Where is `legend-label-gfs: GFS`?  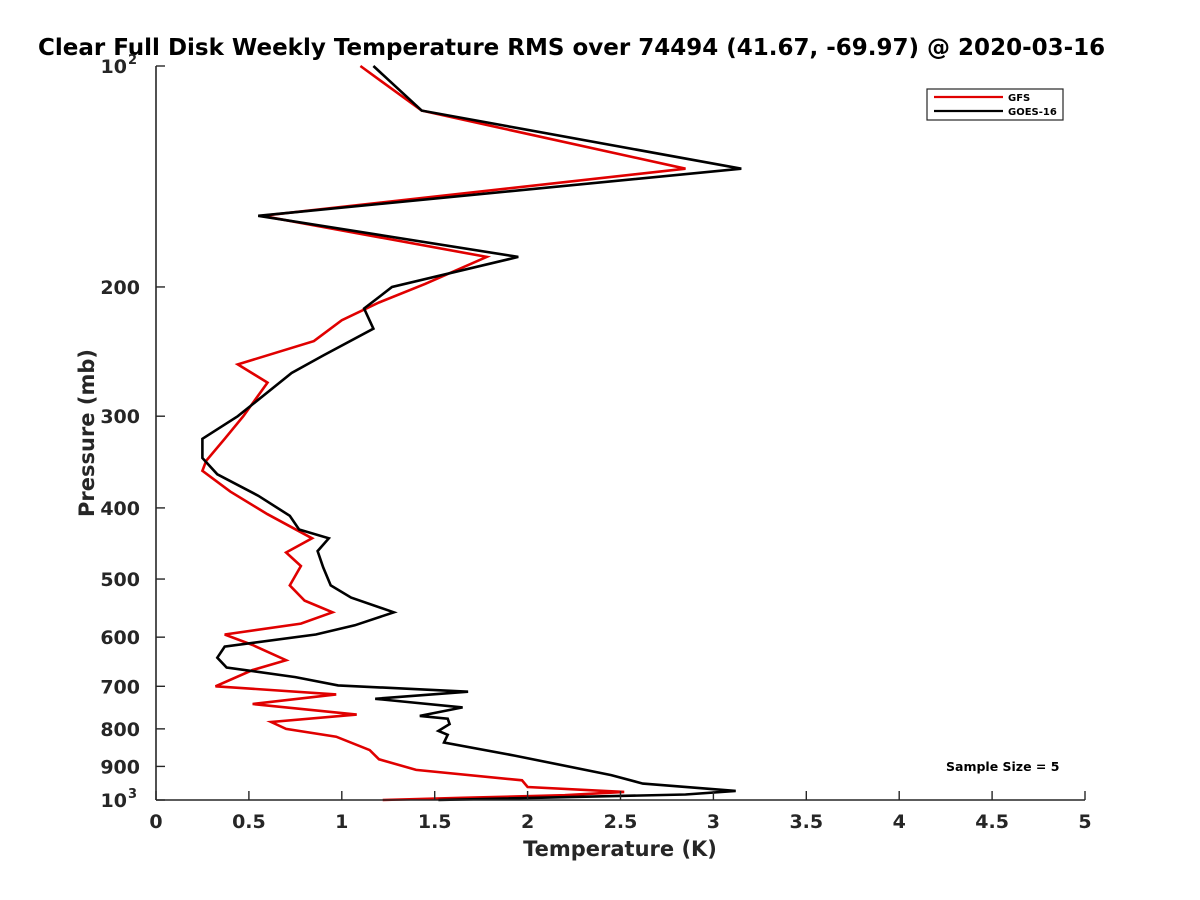
legend-label-gfs: GFS is located at coordinates (1019, 98).